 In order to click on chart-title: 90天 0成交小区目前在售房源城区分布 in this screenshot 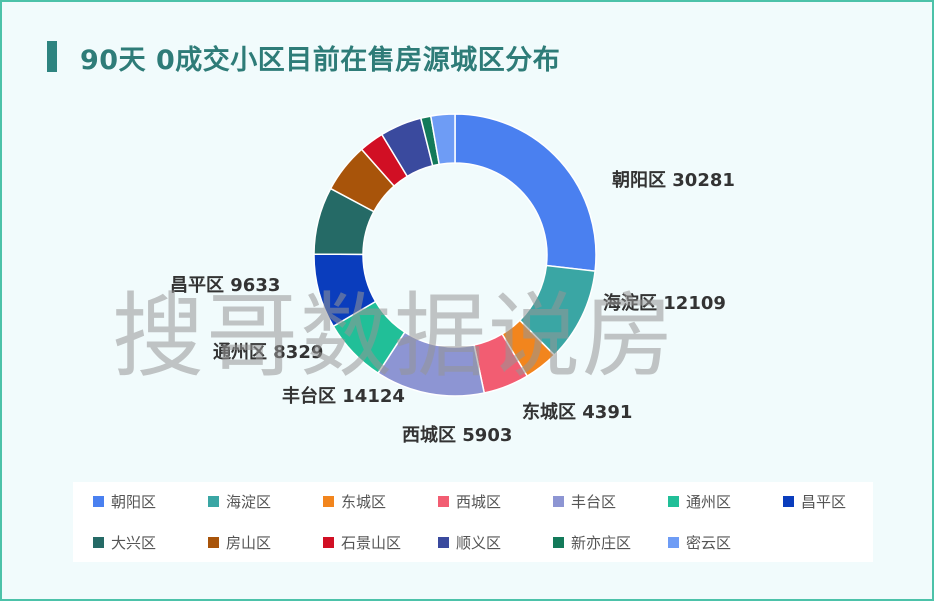, I will do `click(320, 60)`.